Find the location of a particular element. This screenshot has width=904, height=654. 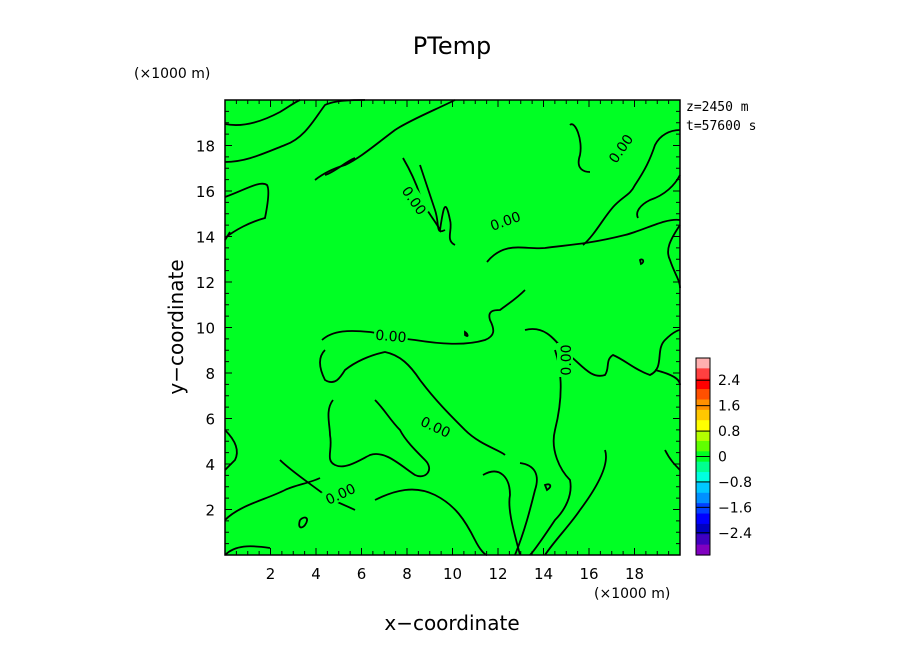

y-tick-label: 10 is located at coordinates (205, 329).